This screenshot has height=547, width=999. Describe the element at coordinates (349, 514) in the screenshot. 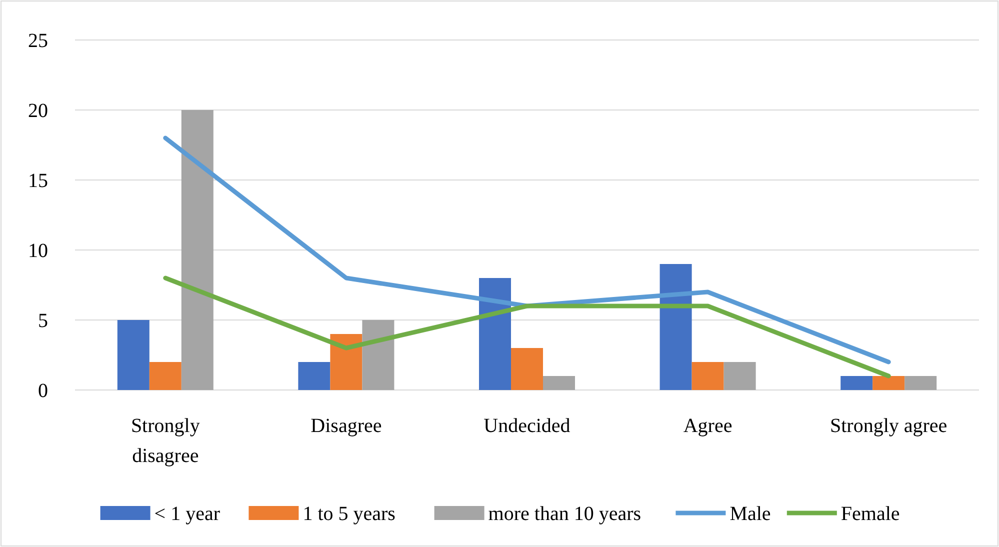

I see `legend-label: 1 to 5 years` at that location.